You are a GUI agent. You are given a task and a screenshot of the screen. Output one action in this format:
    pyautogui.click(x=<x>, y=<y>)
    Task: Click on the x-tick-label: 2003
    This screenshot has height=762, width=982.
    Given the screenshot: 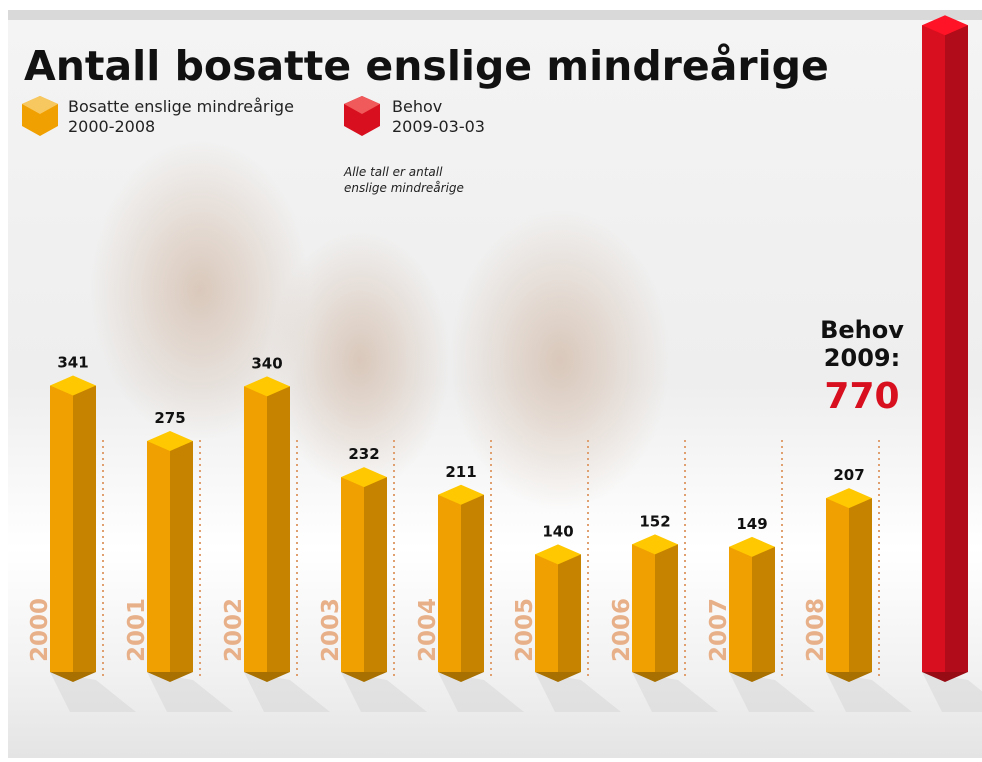 What is the action you would take?
    pyautogui.click(x=331, y=630)
    